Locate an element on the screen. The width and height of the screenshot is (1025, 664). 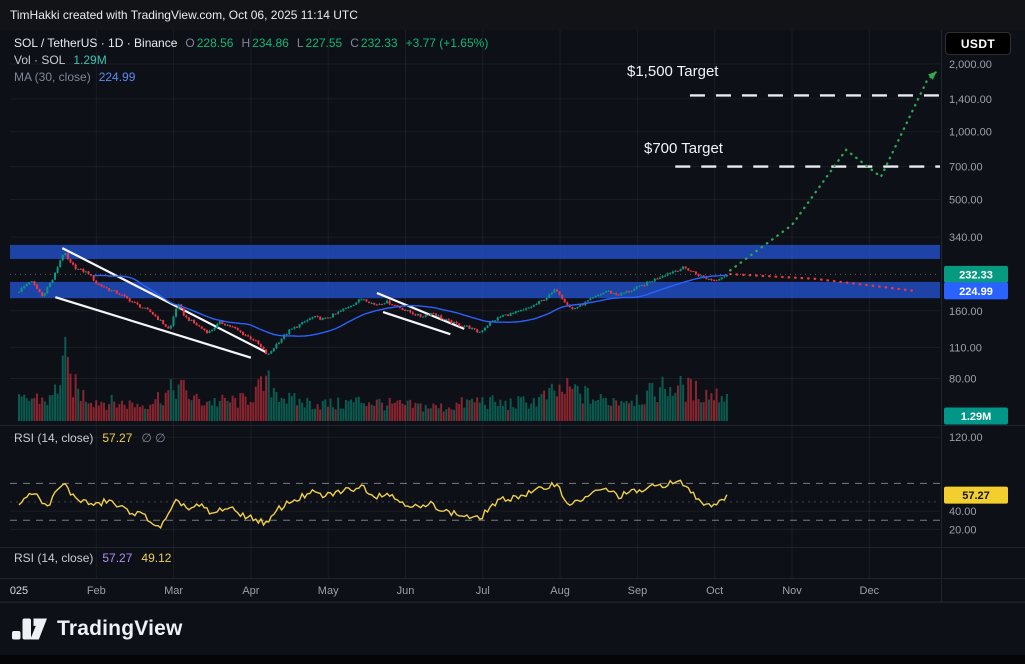
high-value: 234.86 is located at coordinates (270, 43).